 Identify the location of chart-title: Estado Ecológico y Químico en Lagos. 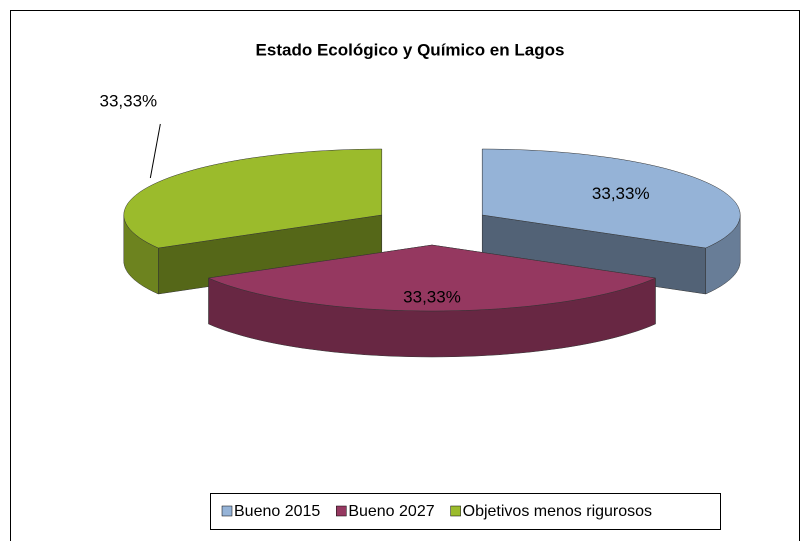
(410, 49).